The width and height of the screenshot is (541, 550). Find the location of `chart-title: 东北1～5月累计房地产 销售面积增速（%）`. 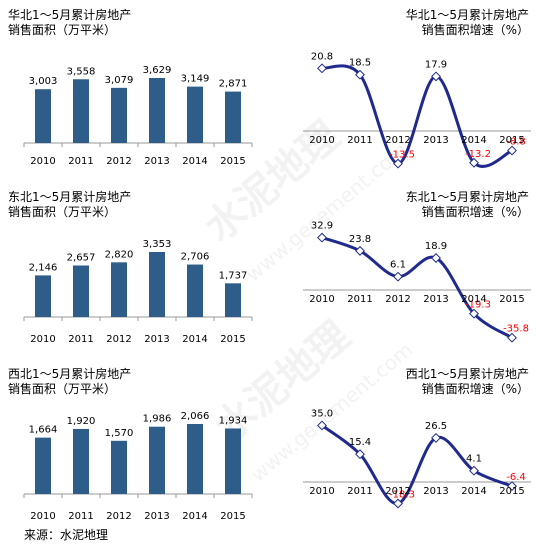

chart-title: 东北1～5月累计房地产 销售面积增速（%） is located at coordinates (467, 205).